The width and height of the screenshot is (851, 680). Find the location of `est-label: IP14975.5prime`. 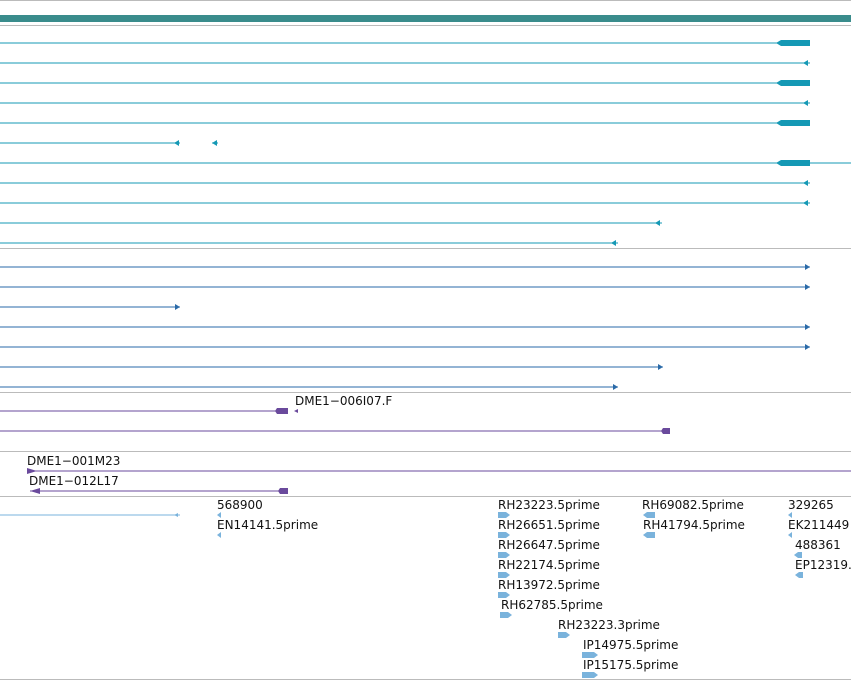

est-label: IP14975.5prime is located at coordinates (631, 645).